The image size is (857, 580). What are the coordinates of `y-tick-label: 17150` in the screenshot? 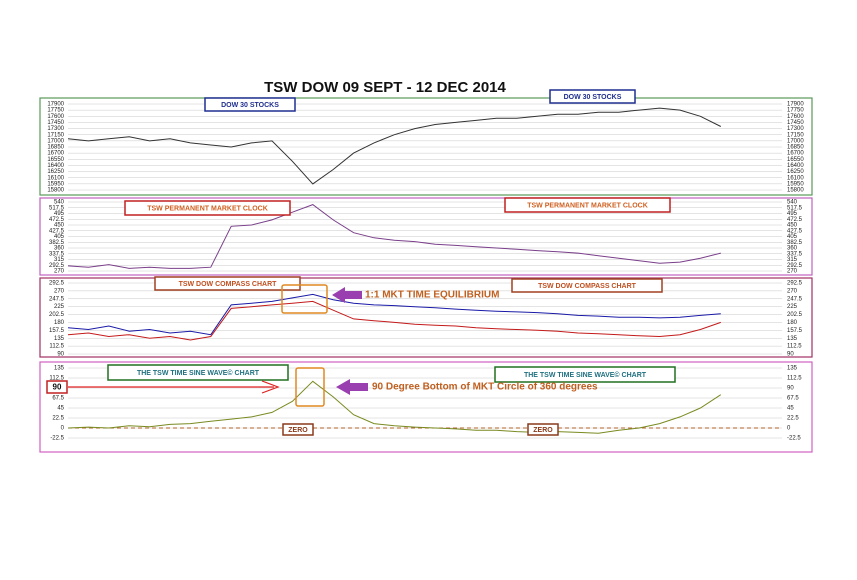 It's located at (55, 135).